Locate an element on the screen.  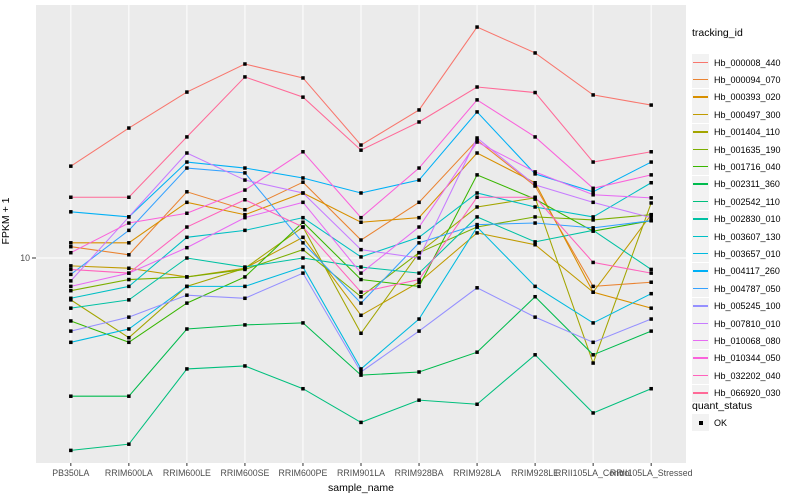
legend-item-label: Hb_005245_100 is located at coordinates (747, 306).